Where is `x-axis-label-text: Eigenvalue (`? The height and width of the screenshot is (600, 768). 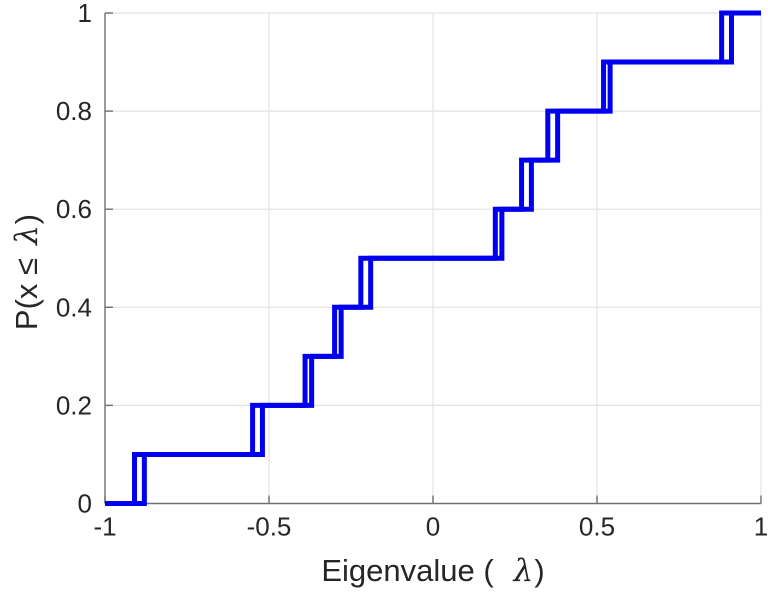 x-axis-label-text: Eigenvalue ( is located at coordinates (407, 570).